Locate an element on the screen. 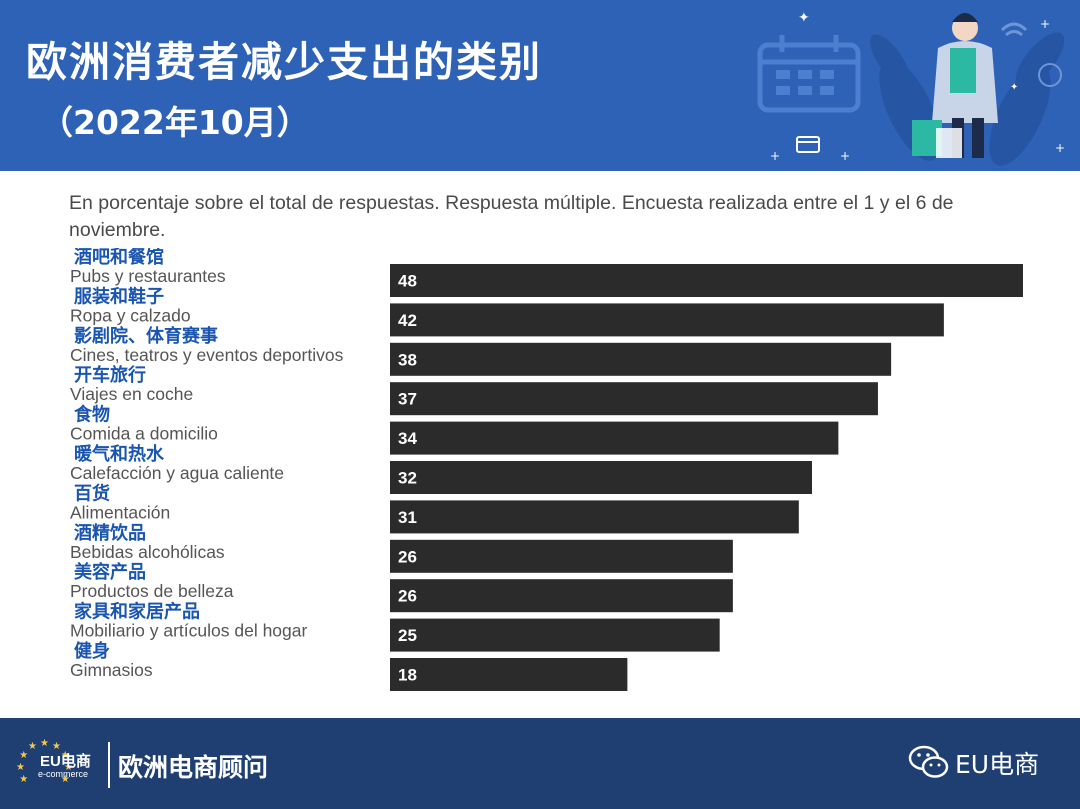 Image resolution: width=1080 pixels, height=809 pixels. category-label-zh: 健身 is located at coordinates (92, 651).